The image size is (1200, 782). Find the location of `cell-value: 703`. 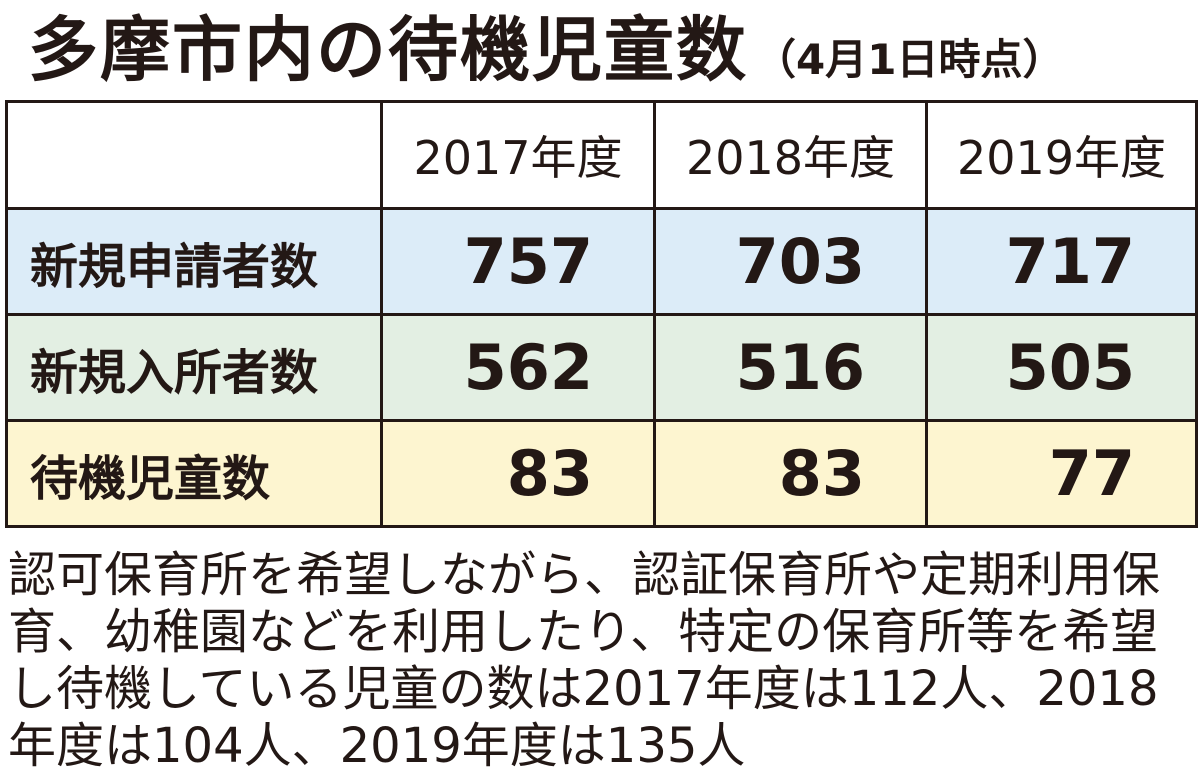

cell-value: 703 is located at coordinates (790, 261).